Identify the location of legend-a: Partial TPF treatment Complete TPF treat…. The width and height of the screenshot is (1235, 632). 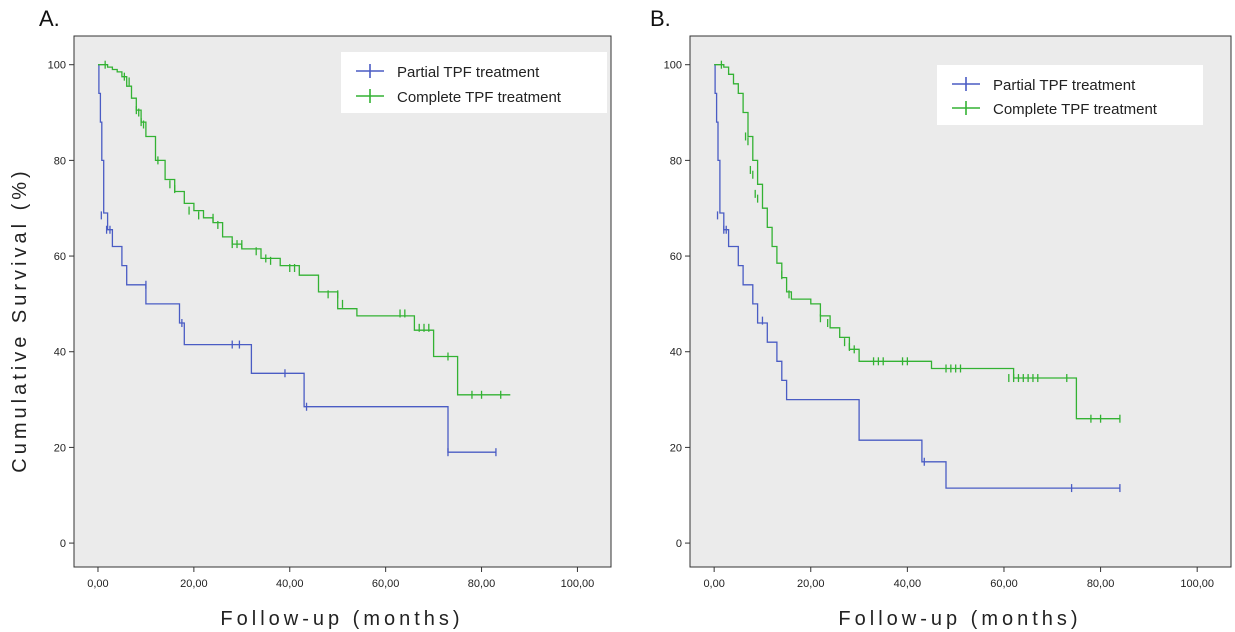
(474, 82).